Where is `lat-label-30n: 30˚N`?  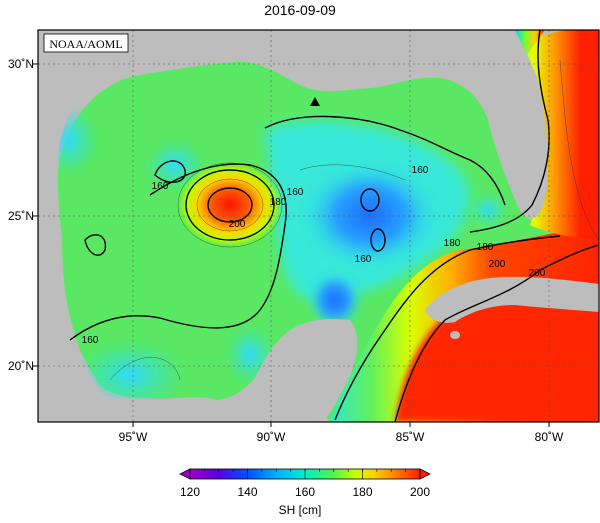 lat-label-30n: 30˚N is located at coordinates (21, 64).